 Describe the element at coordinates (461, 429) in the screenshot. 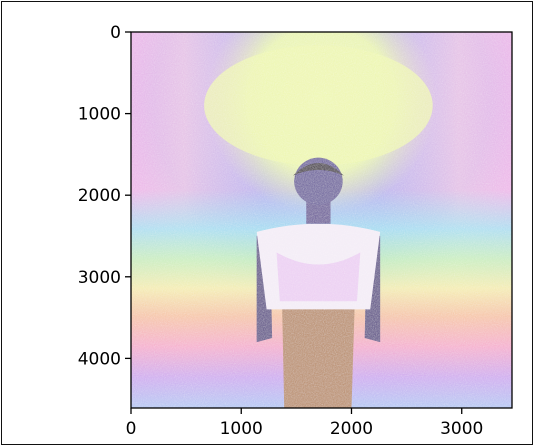

I see `x-tick-label: 3000` at that location.